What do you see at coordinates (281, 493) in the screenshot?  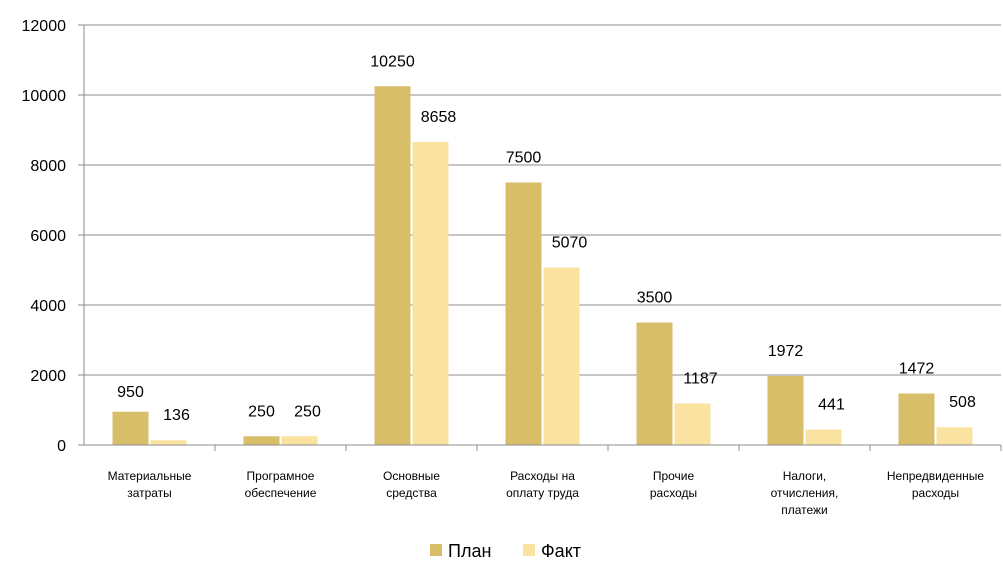 I see `category-label: обеспечение` at bounding box center [281, 493].